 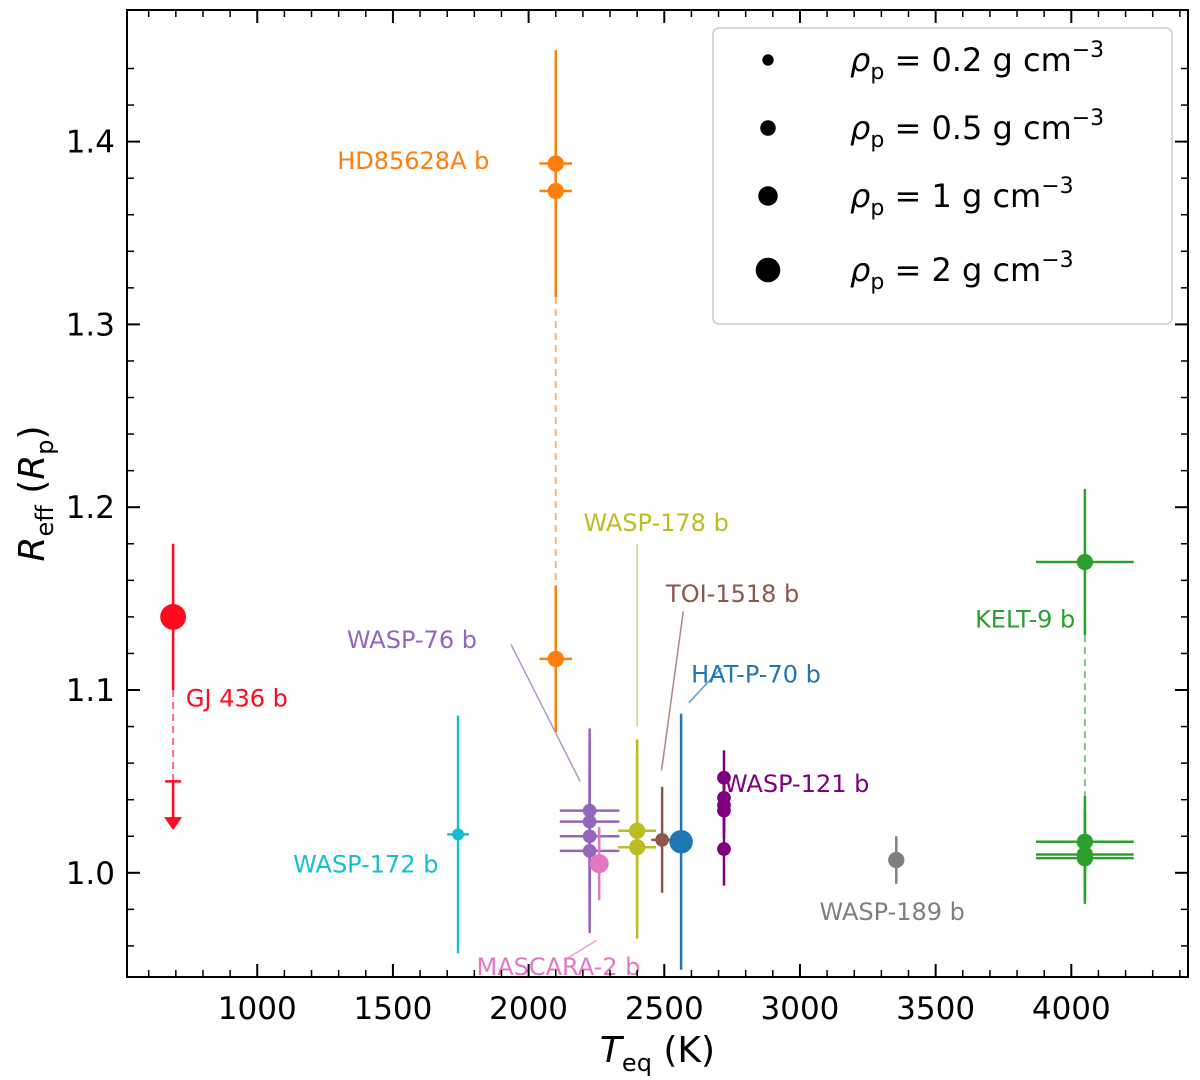 What do you see at coordinates (173, 824) in the screenshot?
I see `gj-436-b-upper-limit-arrow` at bounding box center [173, 824].